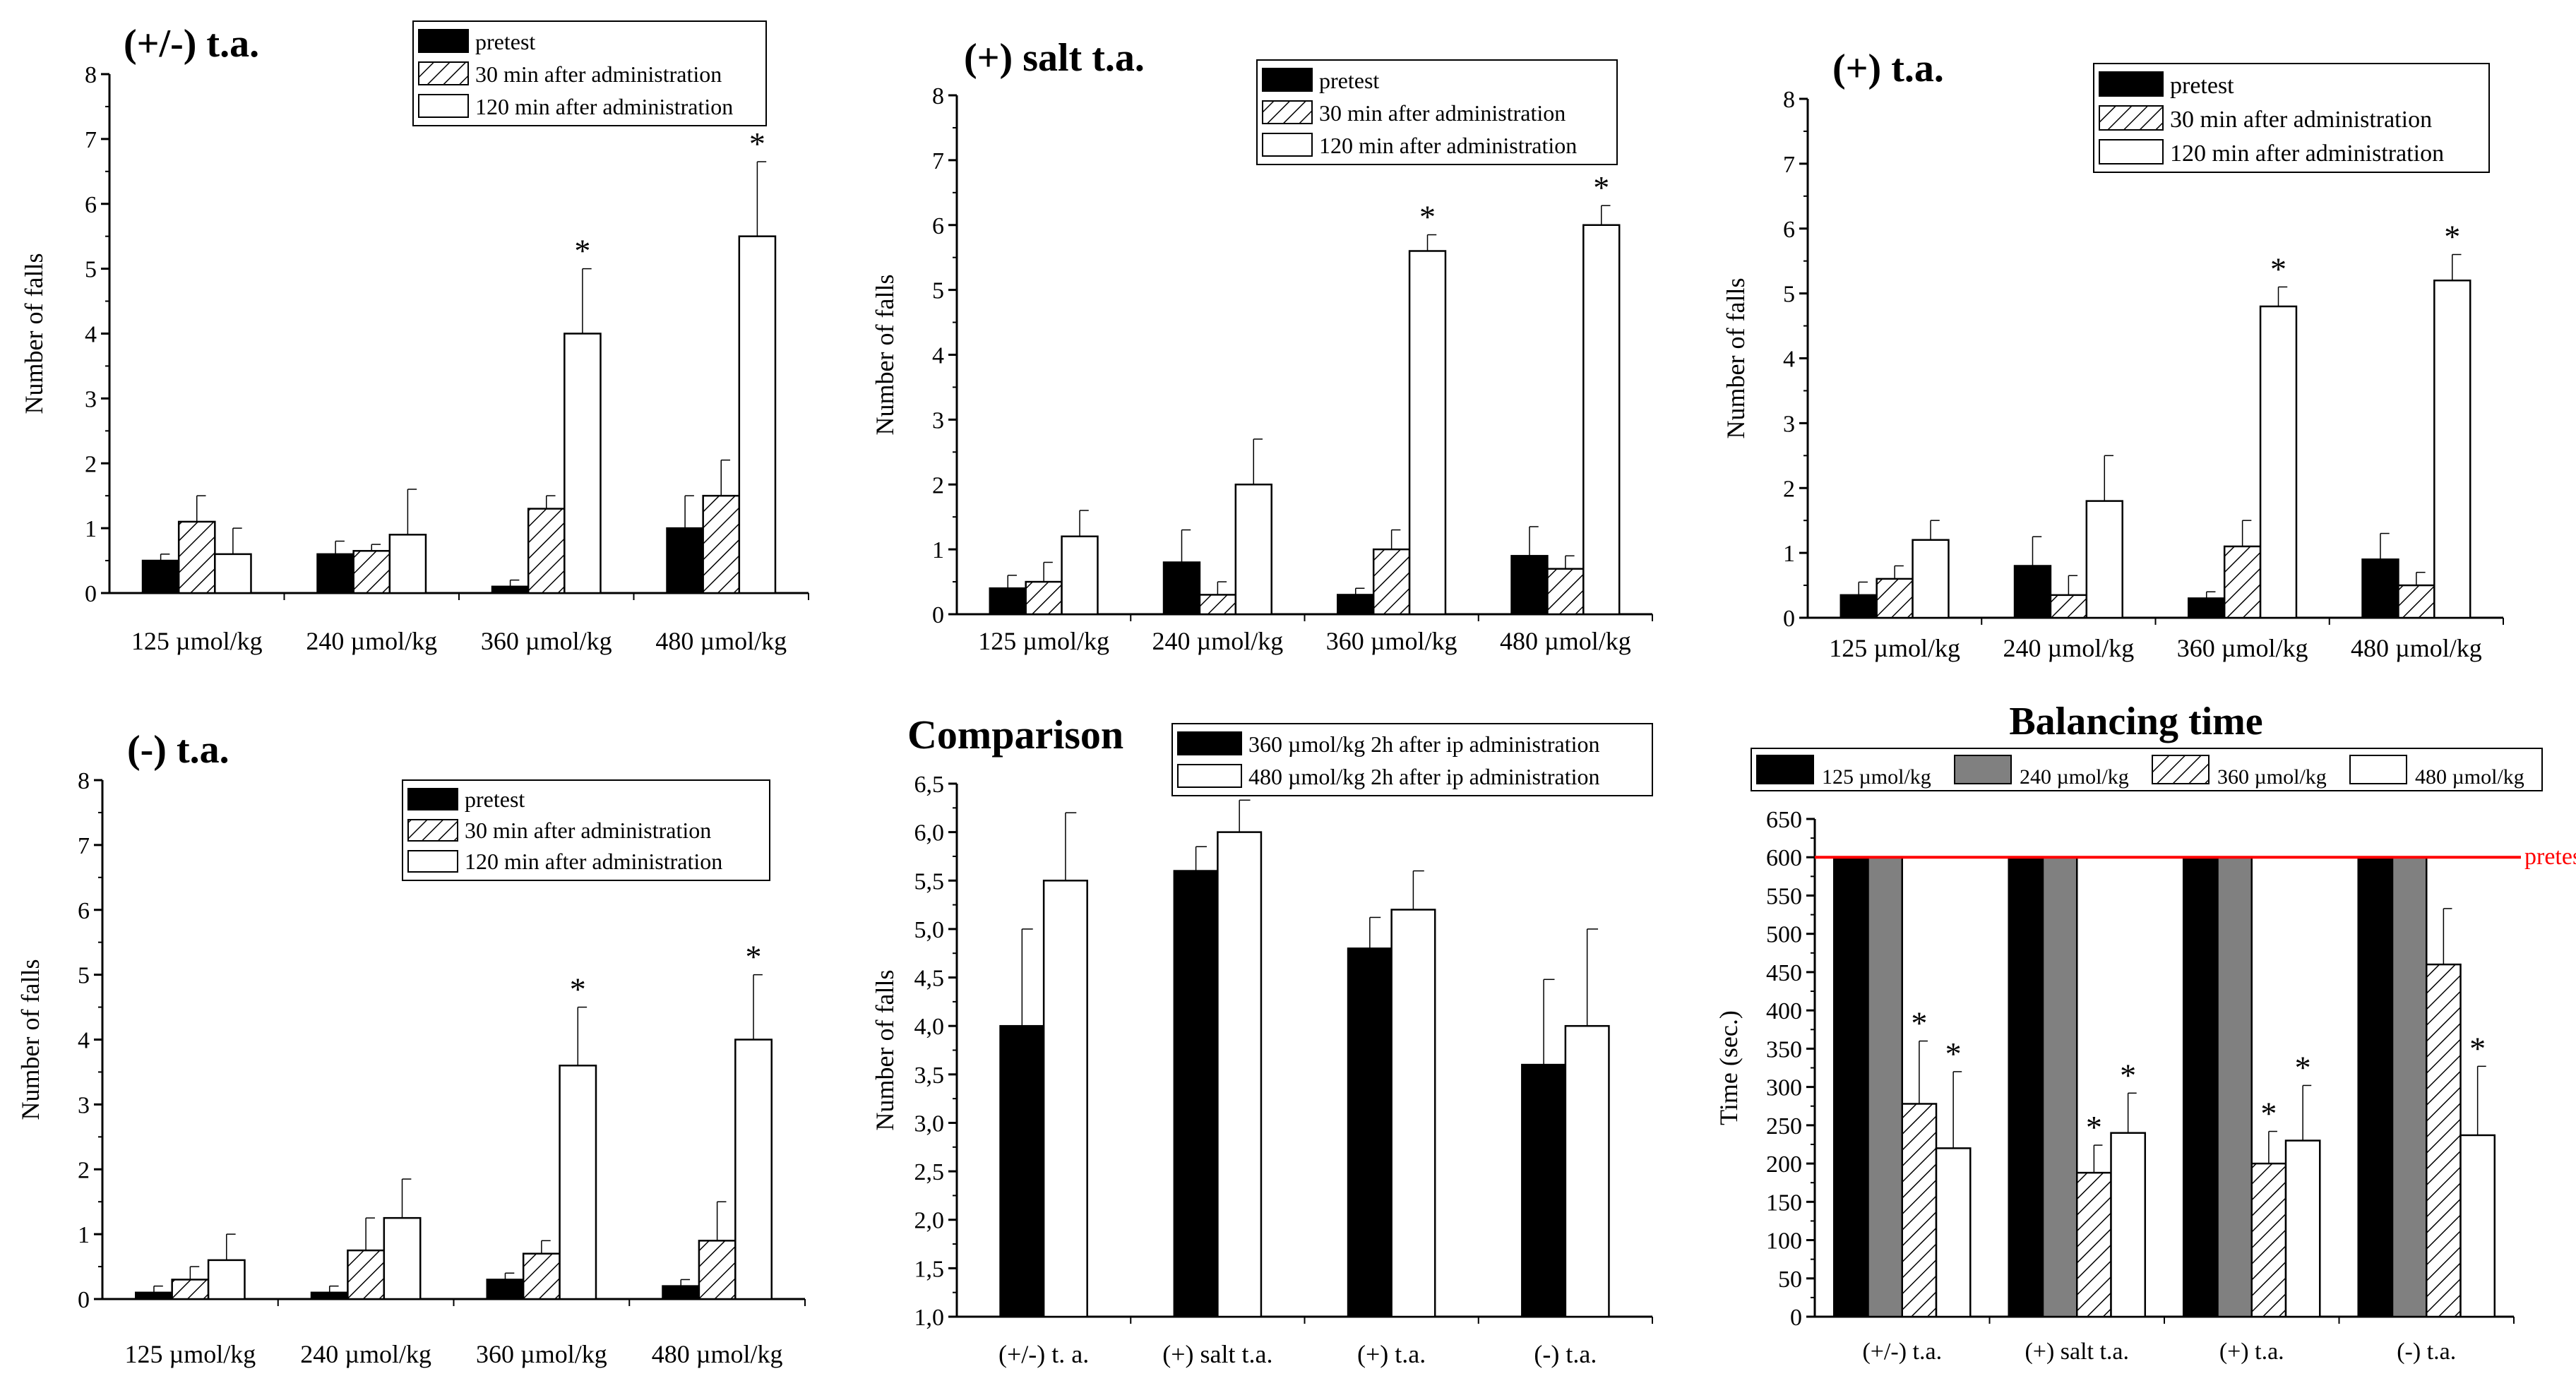 The height and width of the screenshot is (1376, 2576). What do you see at coordinates (1784, 1088) in the screenshot?
I see `y-tick-label: 300` at bounding box center [1784, 1088].